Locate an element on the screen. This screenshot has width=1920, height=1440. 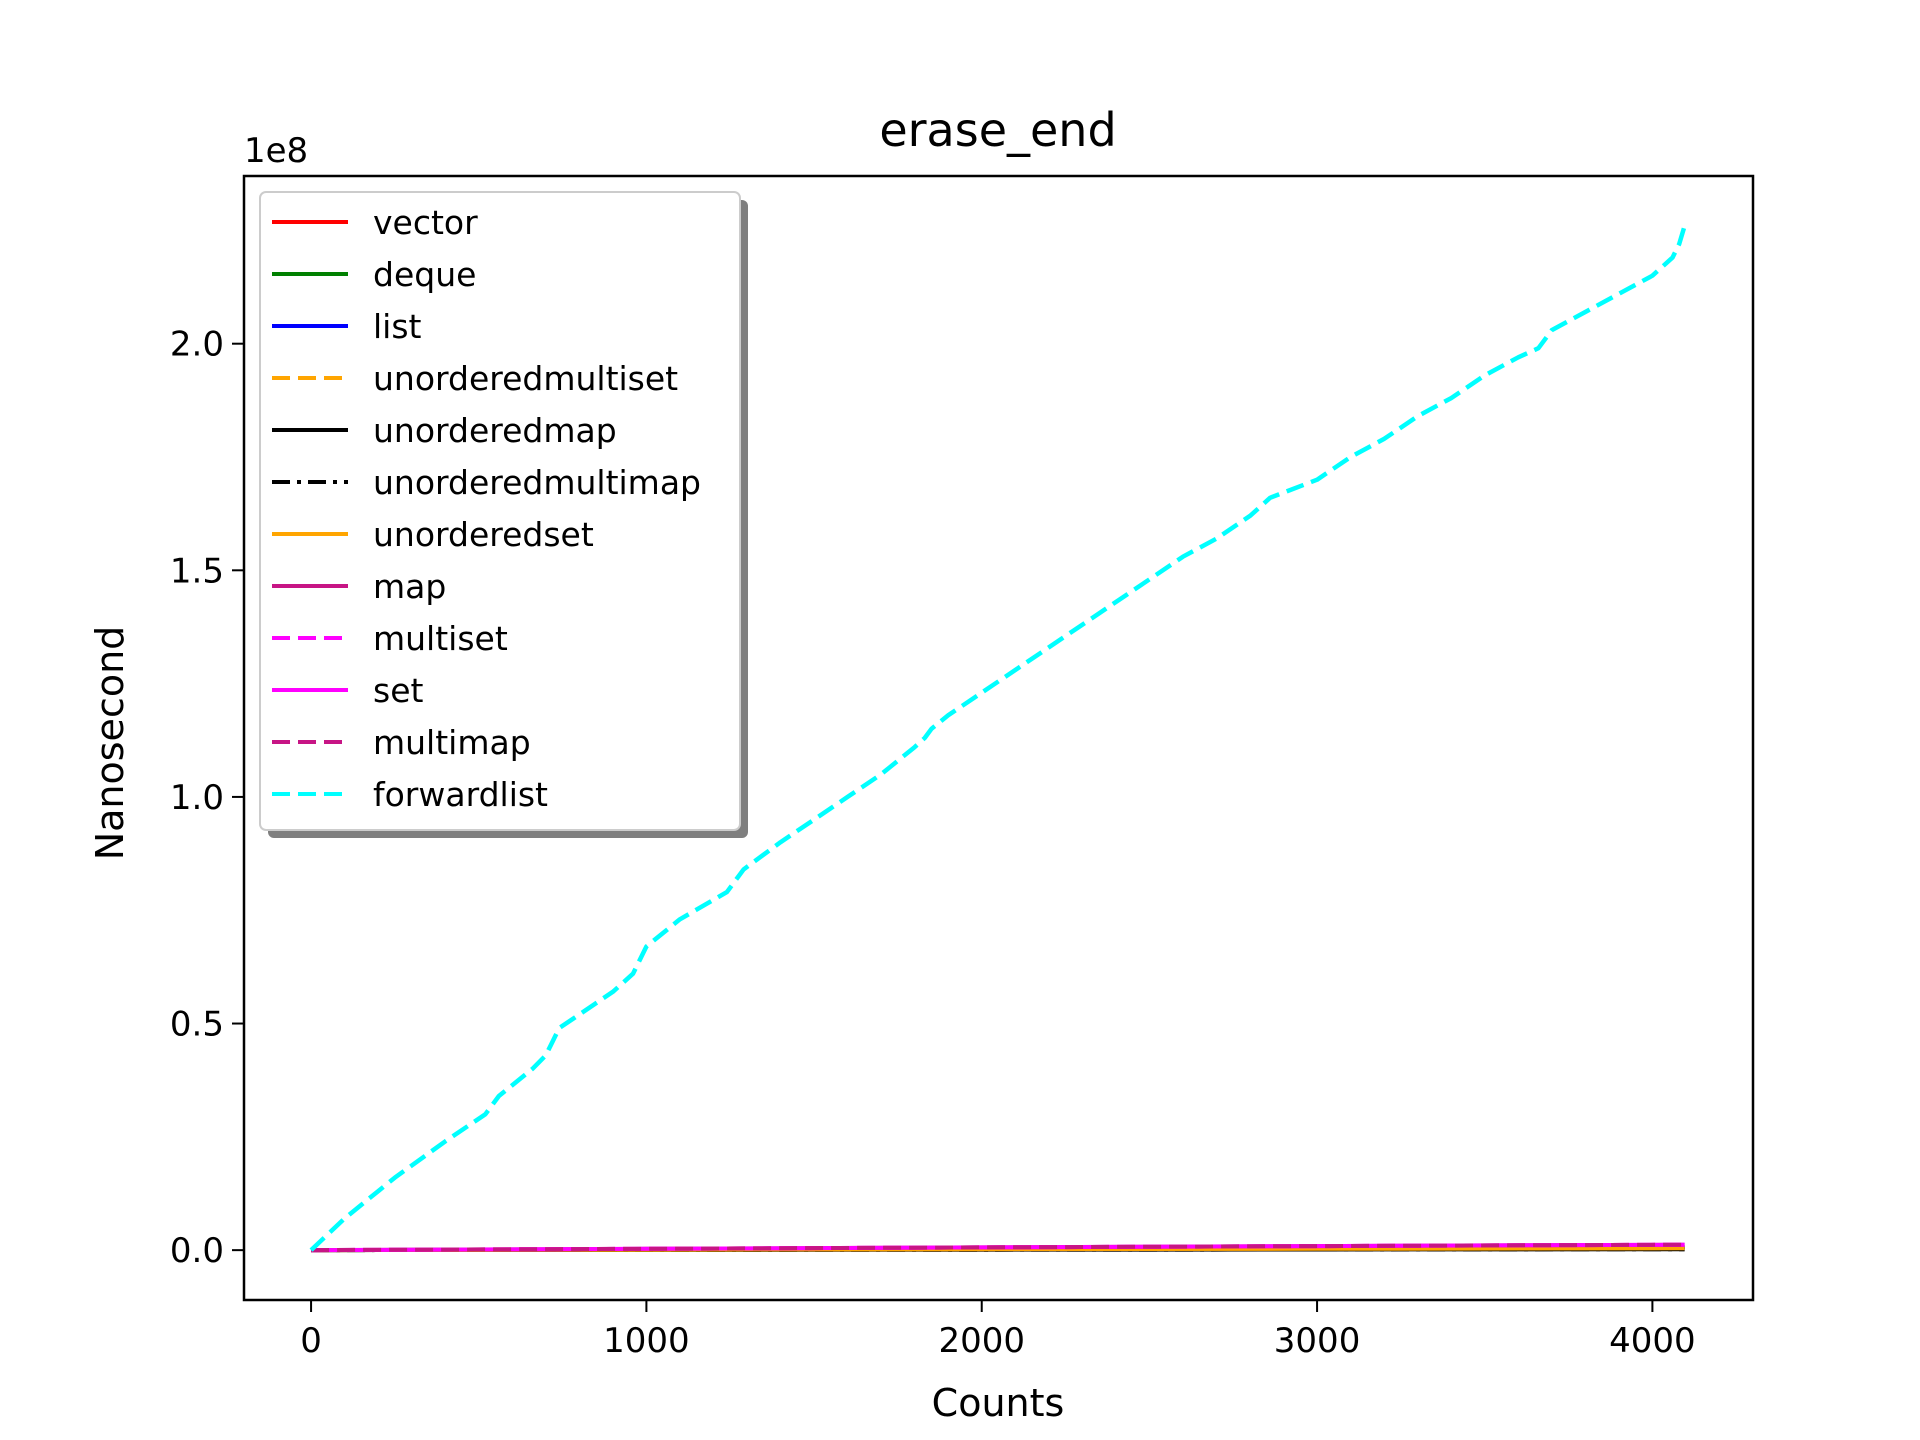
y-axis-label: Nanosecond is located at coordinates (110, 743).